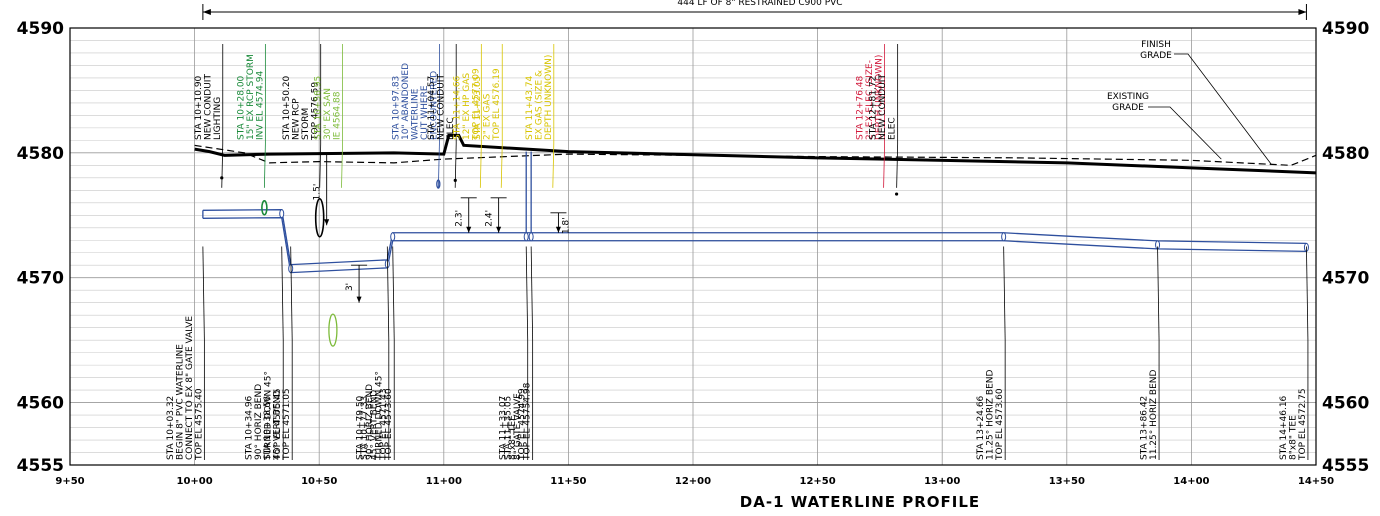 Image resolution: width=1380 pixels, height=516 pixels. Describe the element at coordinates (1145, 428) in the screenshot. I see `lower-callout-text: STA 13+86.42` at that location.